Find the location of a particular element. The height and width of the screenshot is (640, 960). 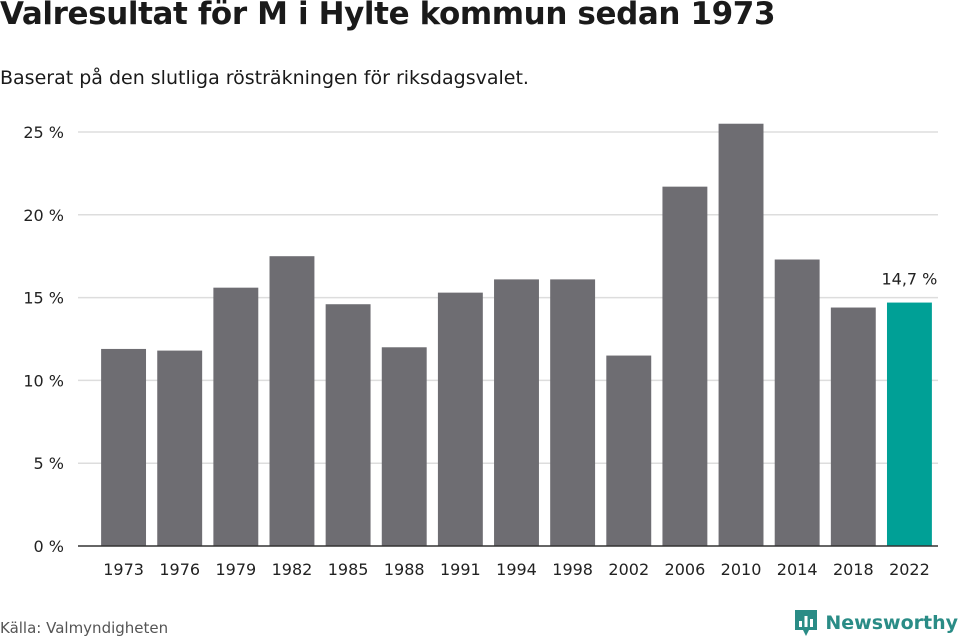

y-tick-label: 20 % is located at coordinates (43, 215).